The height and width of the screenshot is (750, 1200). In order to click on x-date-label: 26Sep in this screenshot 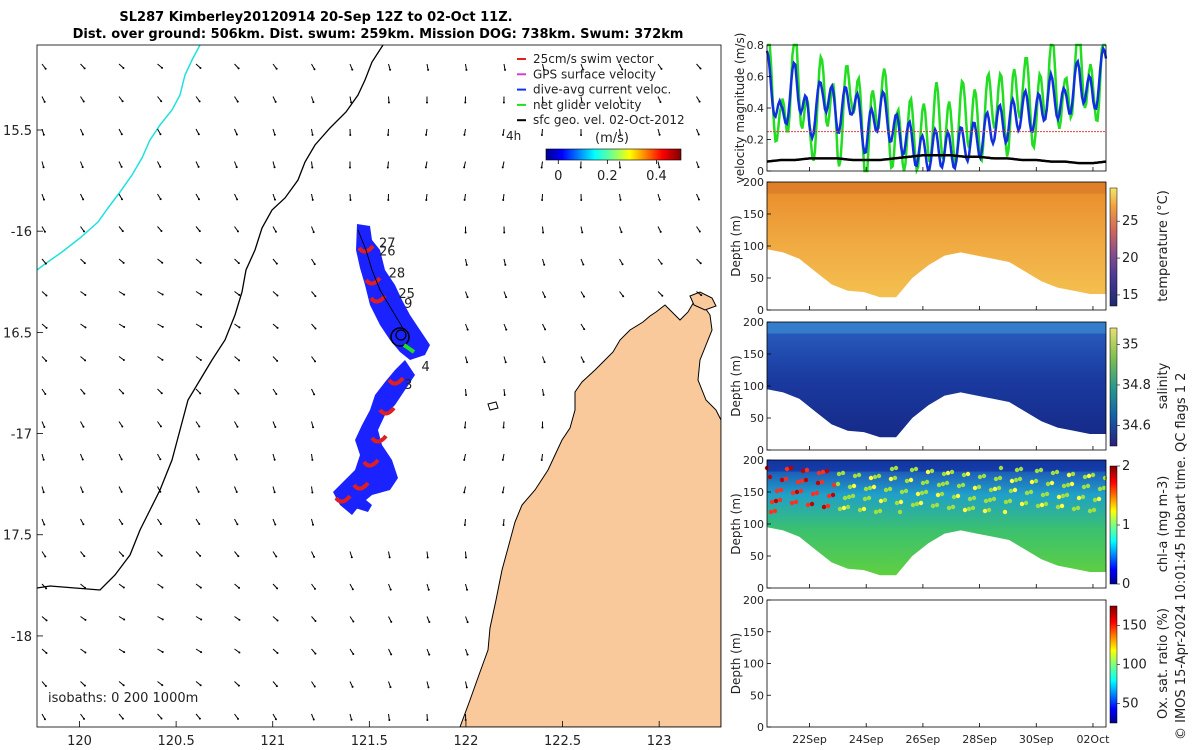, I will do `click(923, 739)`.